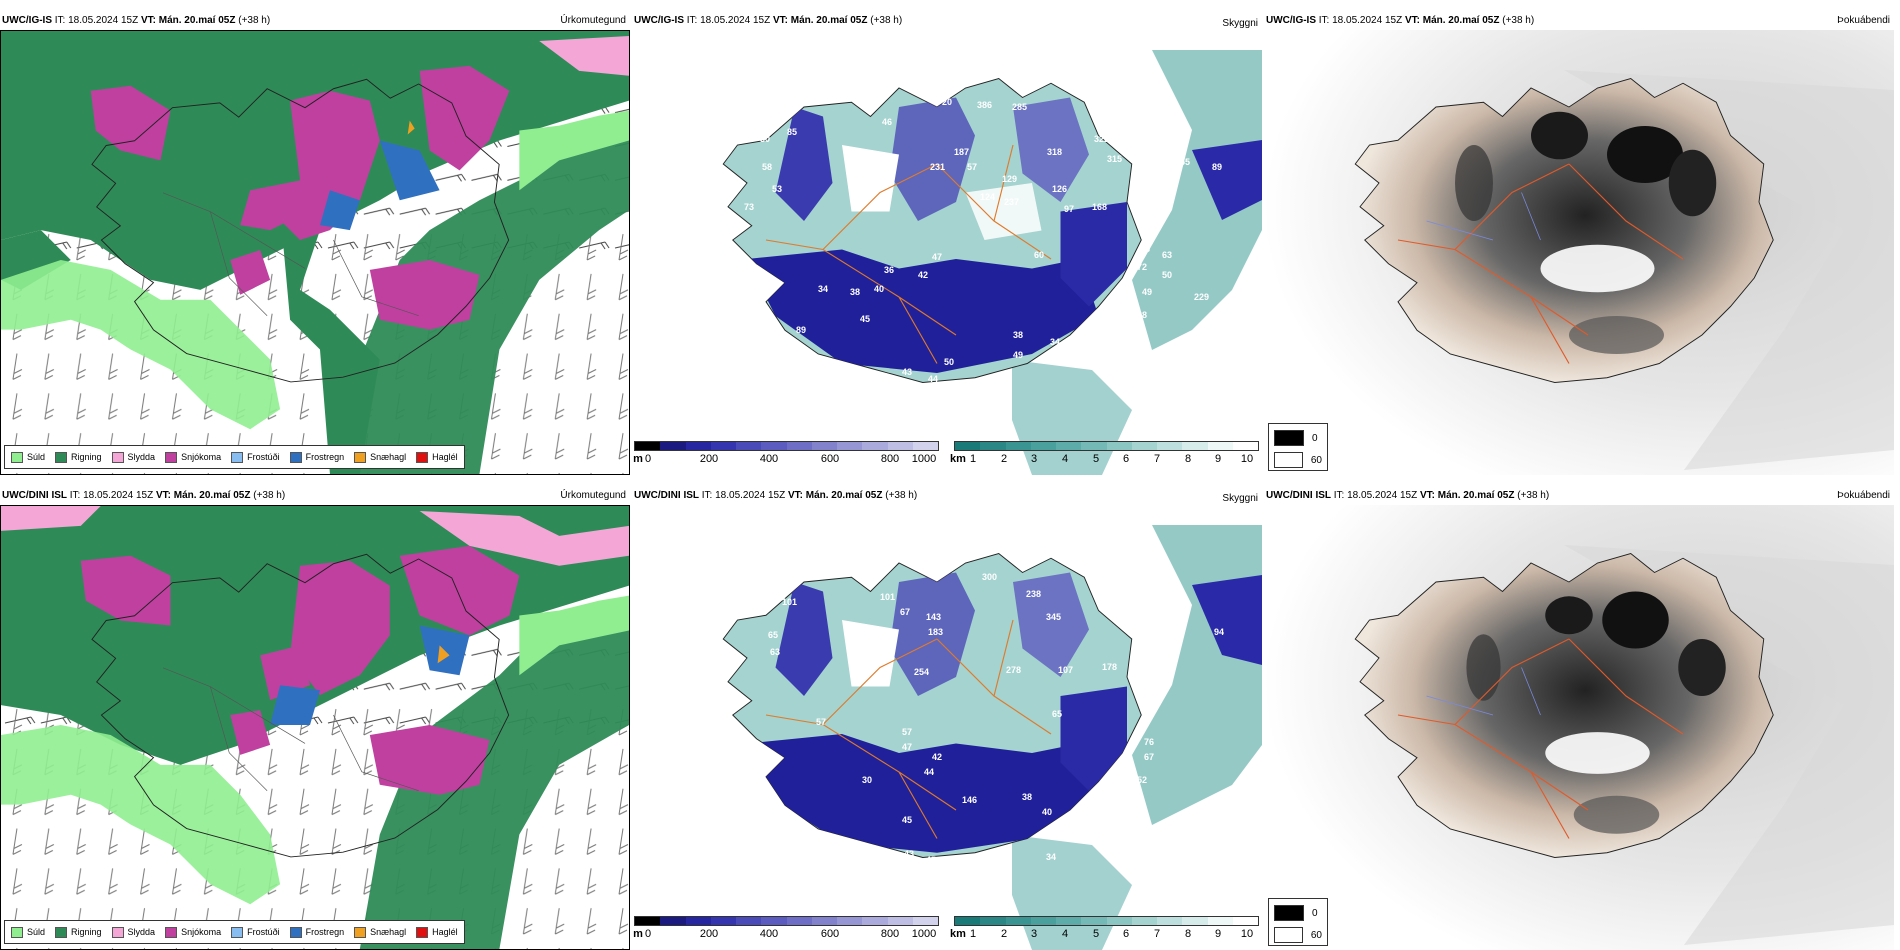 This screenshot has height=950, width=1900. I want to click on cloud-label: 168, so click(1099, 207).